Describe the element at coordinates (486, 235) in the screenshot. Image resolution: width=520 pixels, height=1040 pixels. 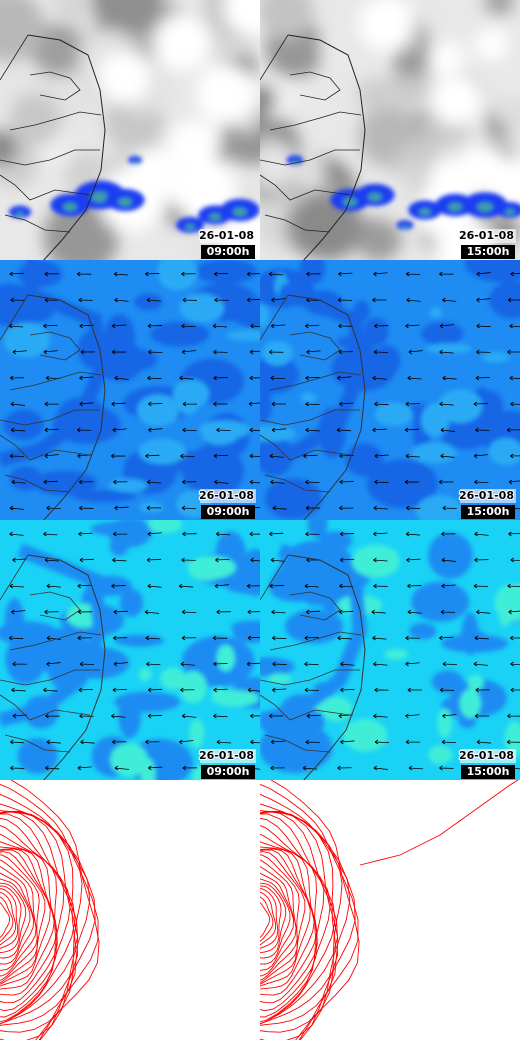
I see `date-label: 26-01-08` at that location.